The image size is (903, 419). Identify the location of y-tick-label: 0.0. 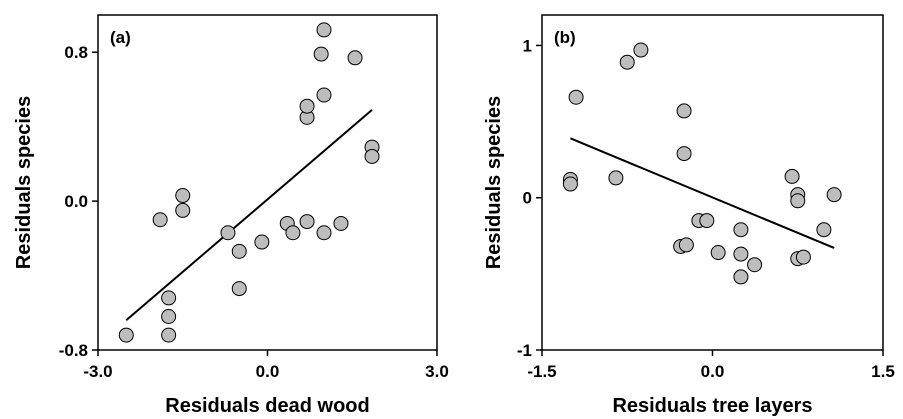
(76, 201).